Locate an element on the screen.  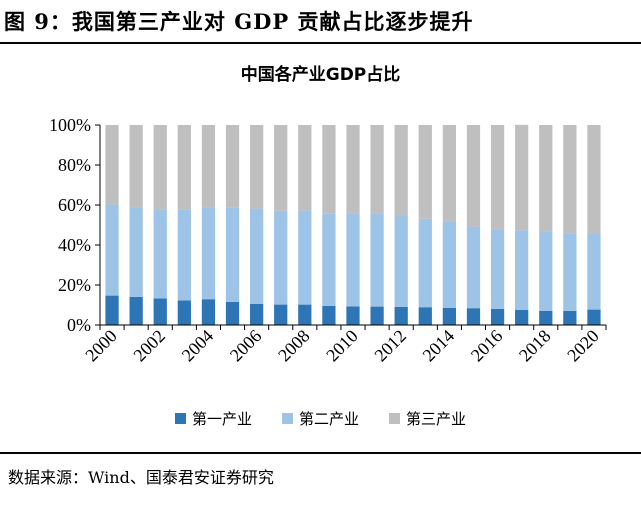
bar-segment-2008-s0 is located at coordinates (305, 314).